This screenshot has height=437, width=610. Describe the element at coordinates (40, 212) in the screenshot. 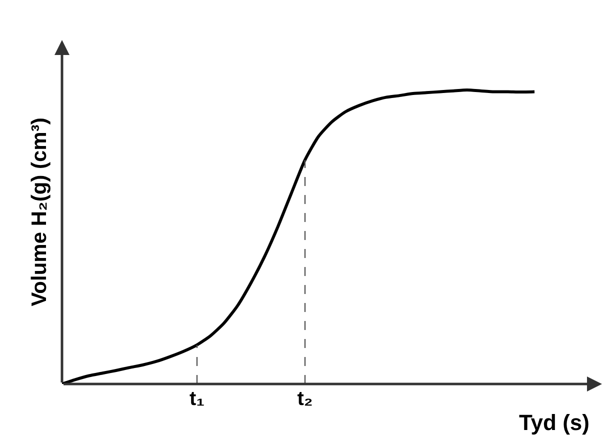

I see `y-axis-title: Volume H₂(g) (cm³)` at that location.